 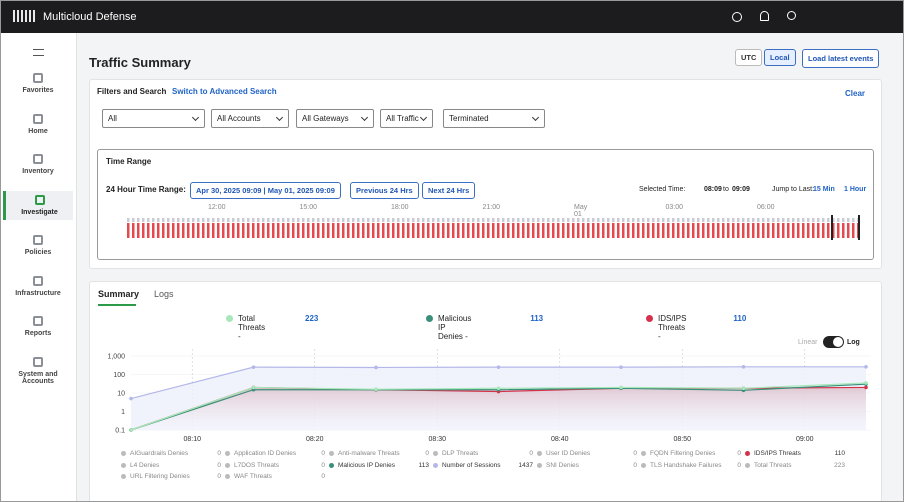 I want to click on dropdown: All Gateways, so click(x=335, y=118).